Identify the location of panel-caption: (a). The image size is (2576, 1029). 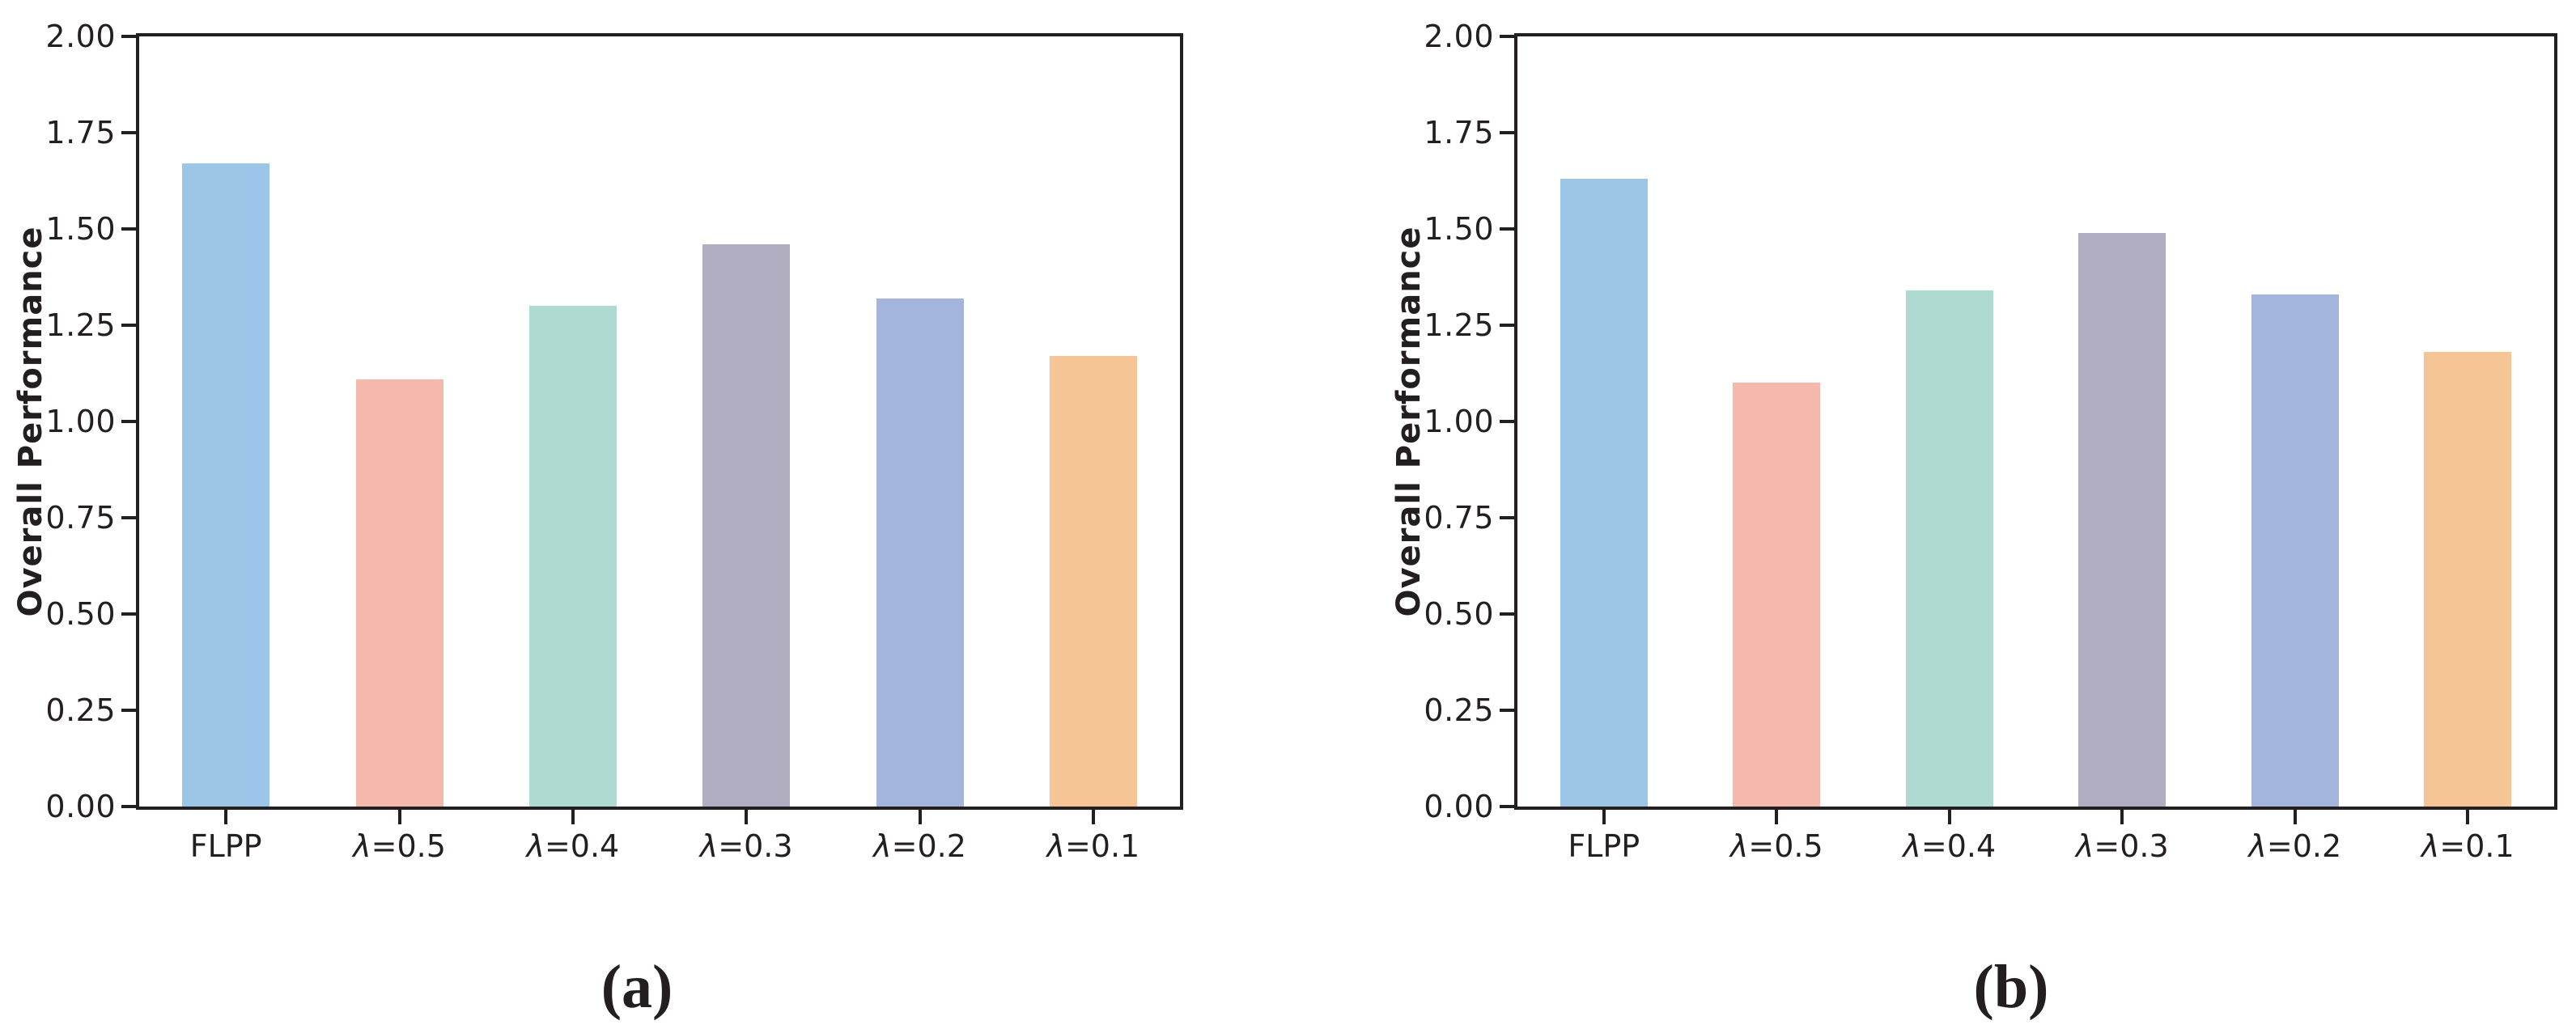
(637, 987).